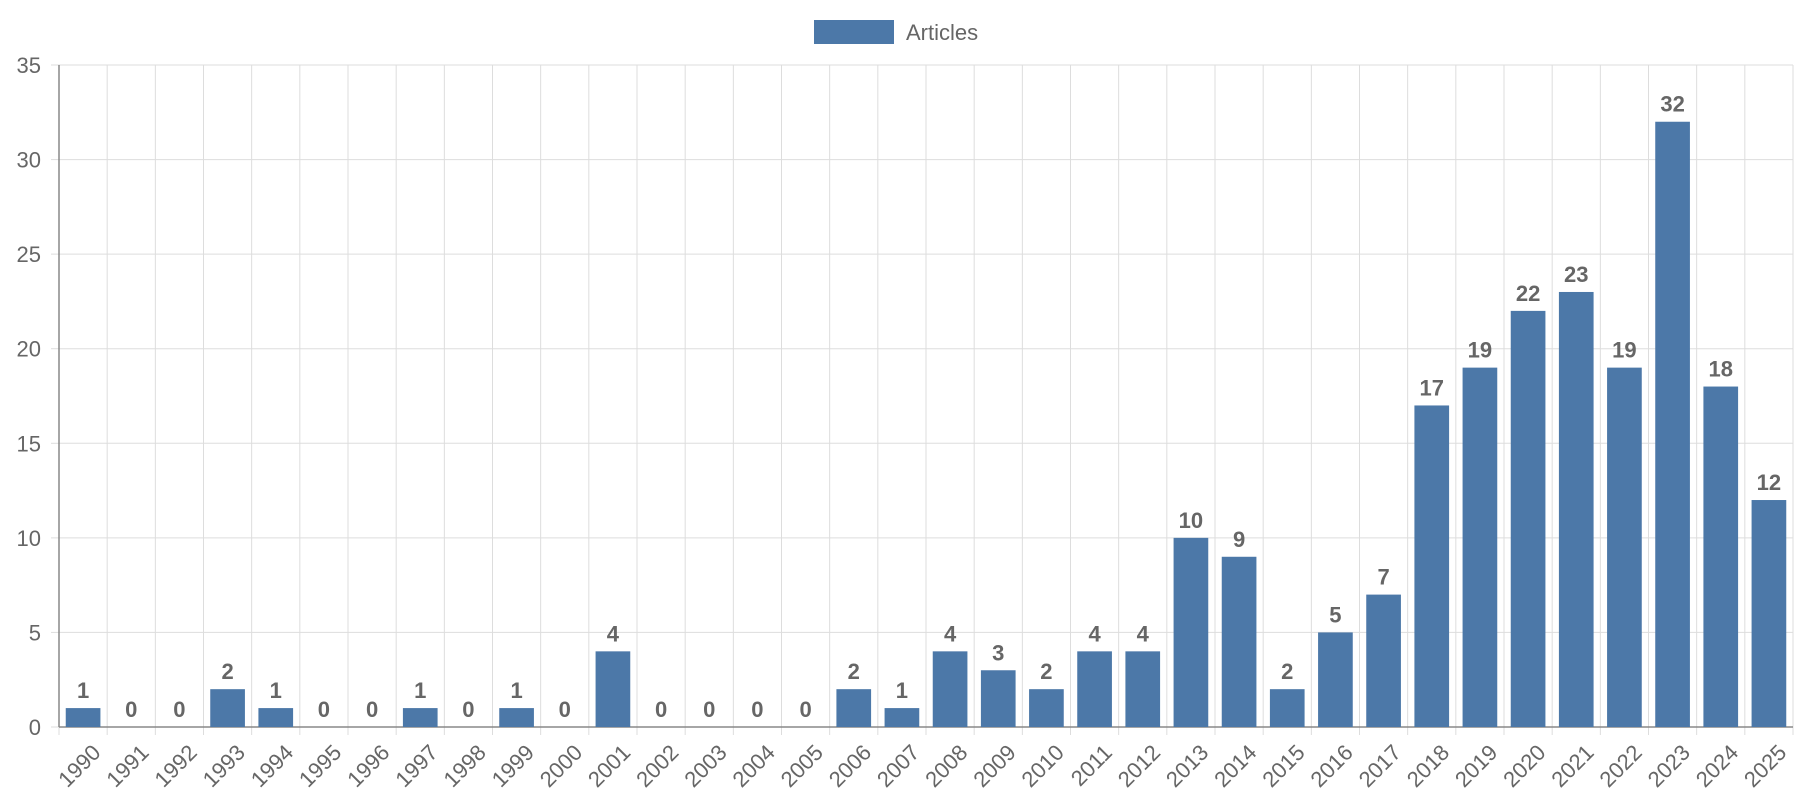  Describe the element at coordinates (1043, 766) in the screenshot. I see `x-tick-label-2010: 2010` at that location.